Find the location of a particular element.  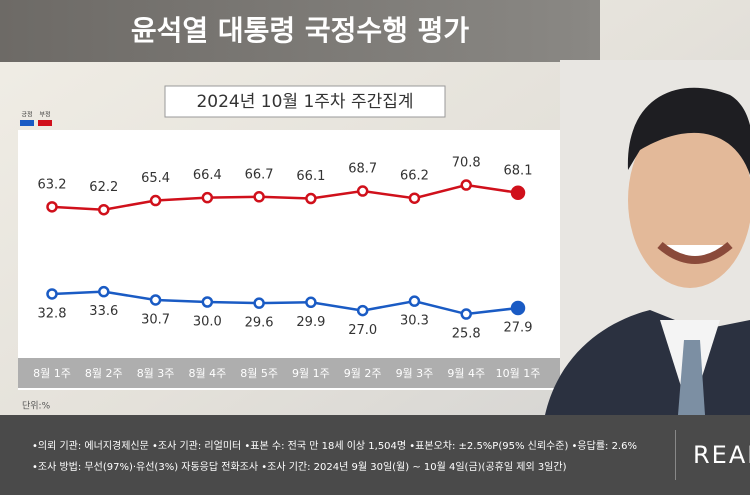

x-tick-label: 8월 1주 is located at coordinates (52, 373).